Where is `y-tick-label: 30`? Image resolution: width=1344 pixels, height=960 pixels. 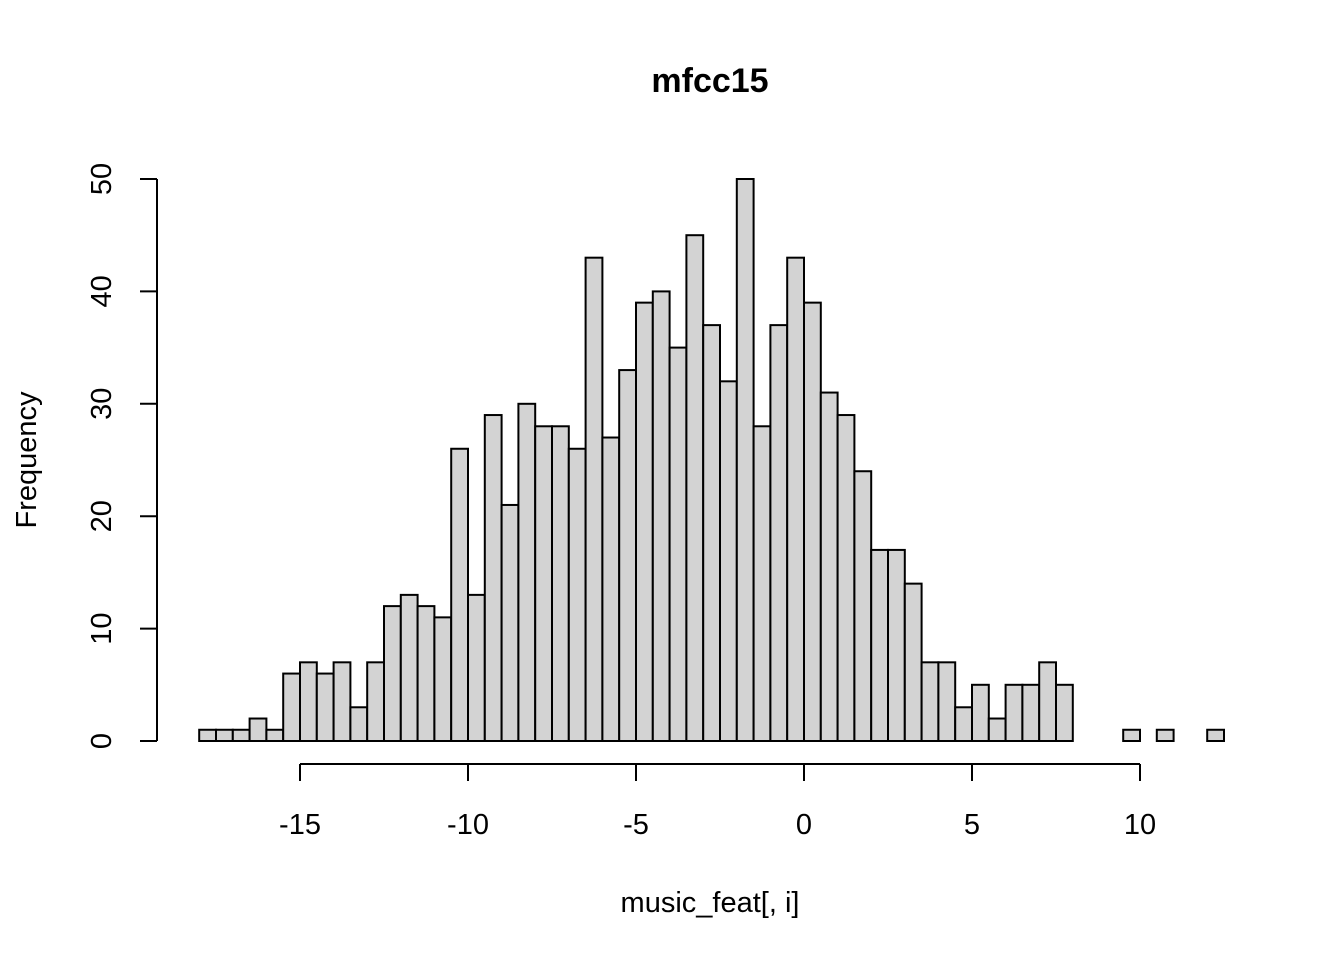 y-tick-label: 30 is located at coordinates (102, 404).